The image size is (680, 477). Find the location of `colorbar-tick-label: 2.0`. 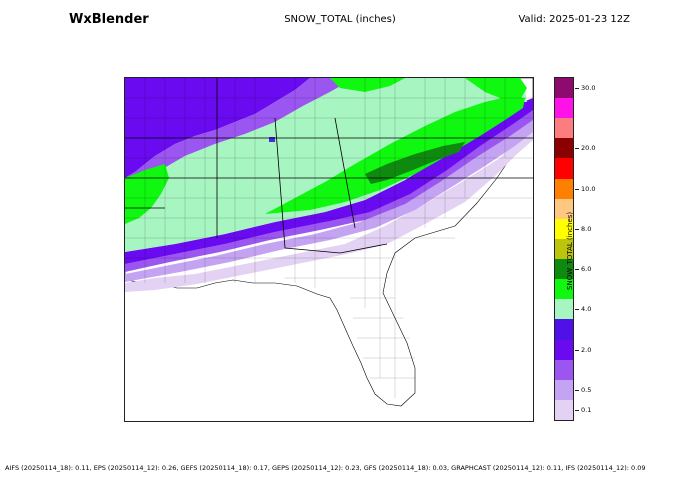

colorbar-tick-label: 2.0 is located at coordinates (586, 349).